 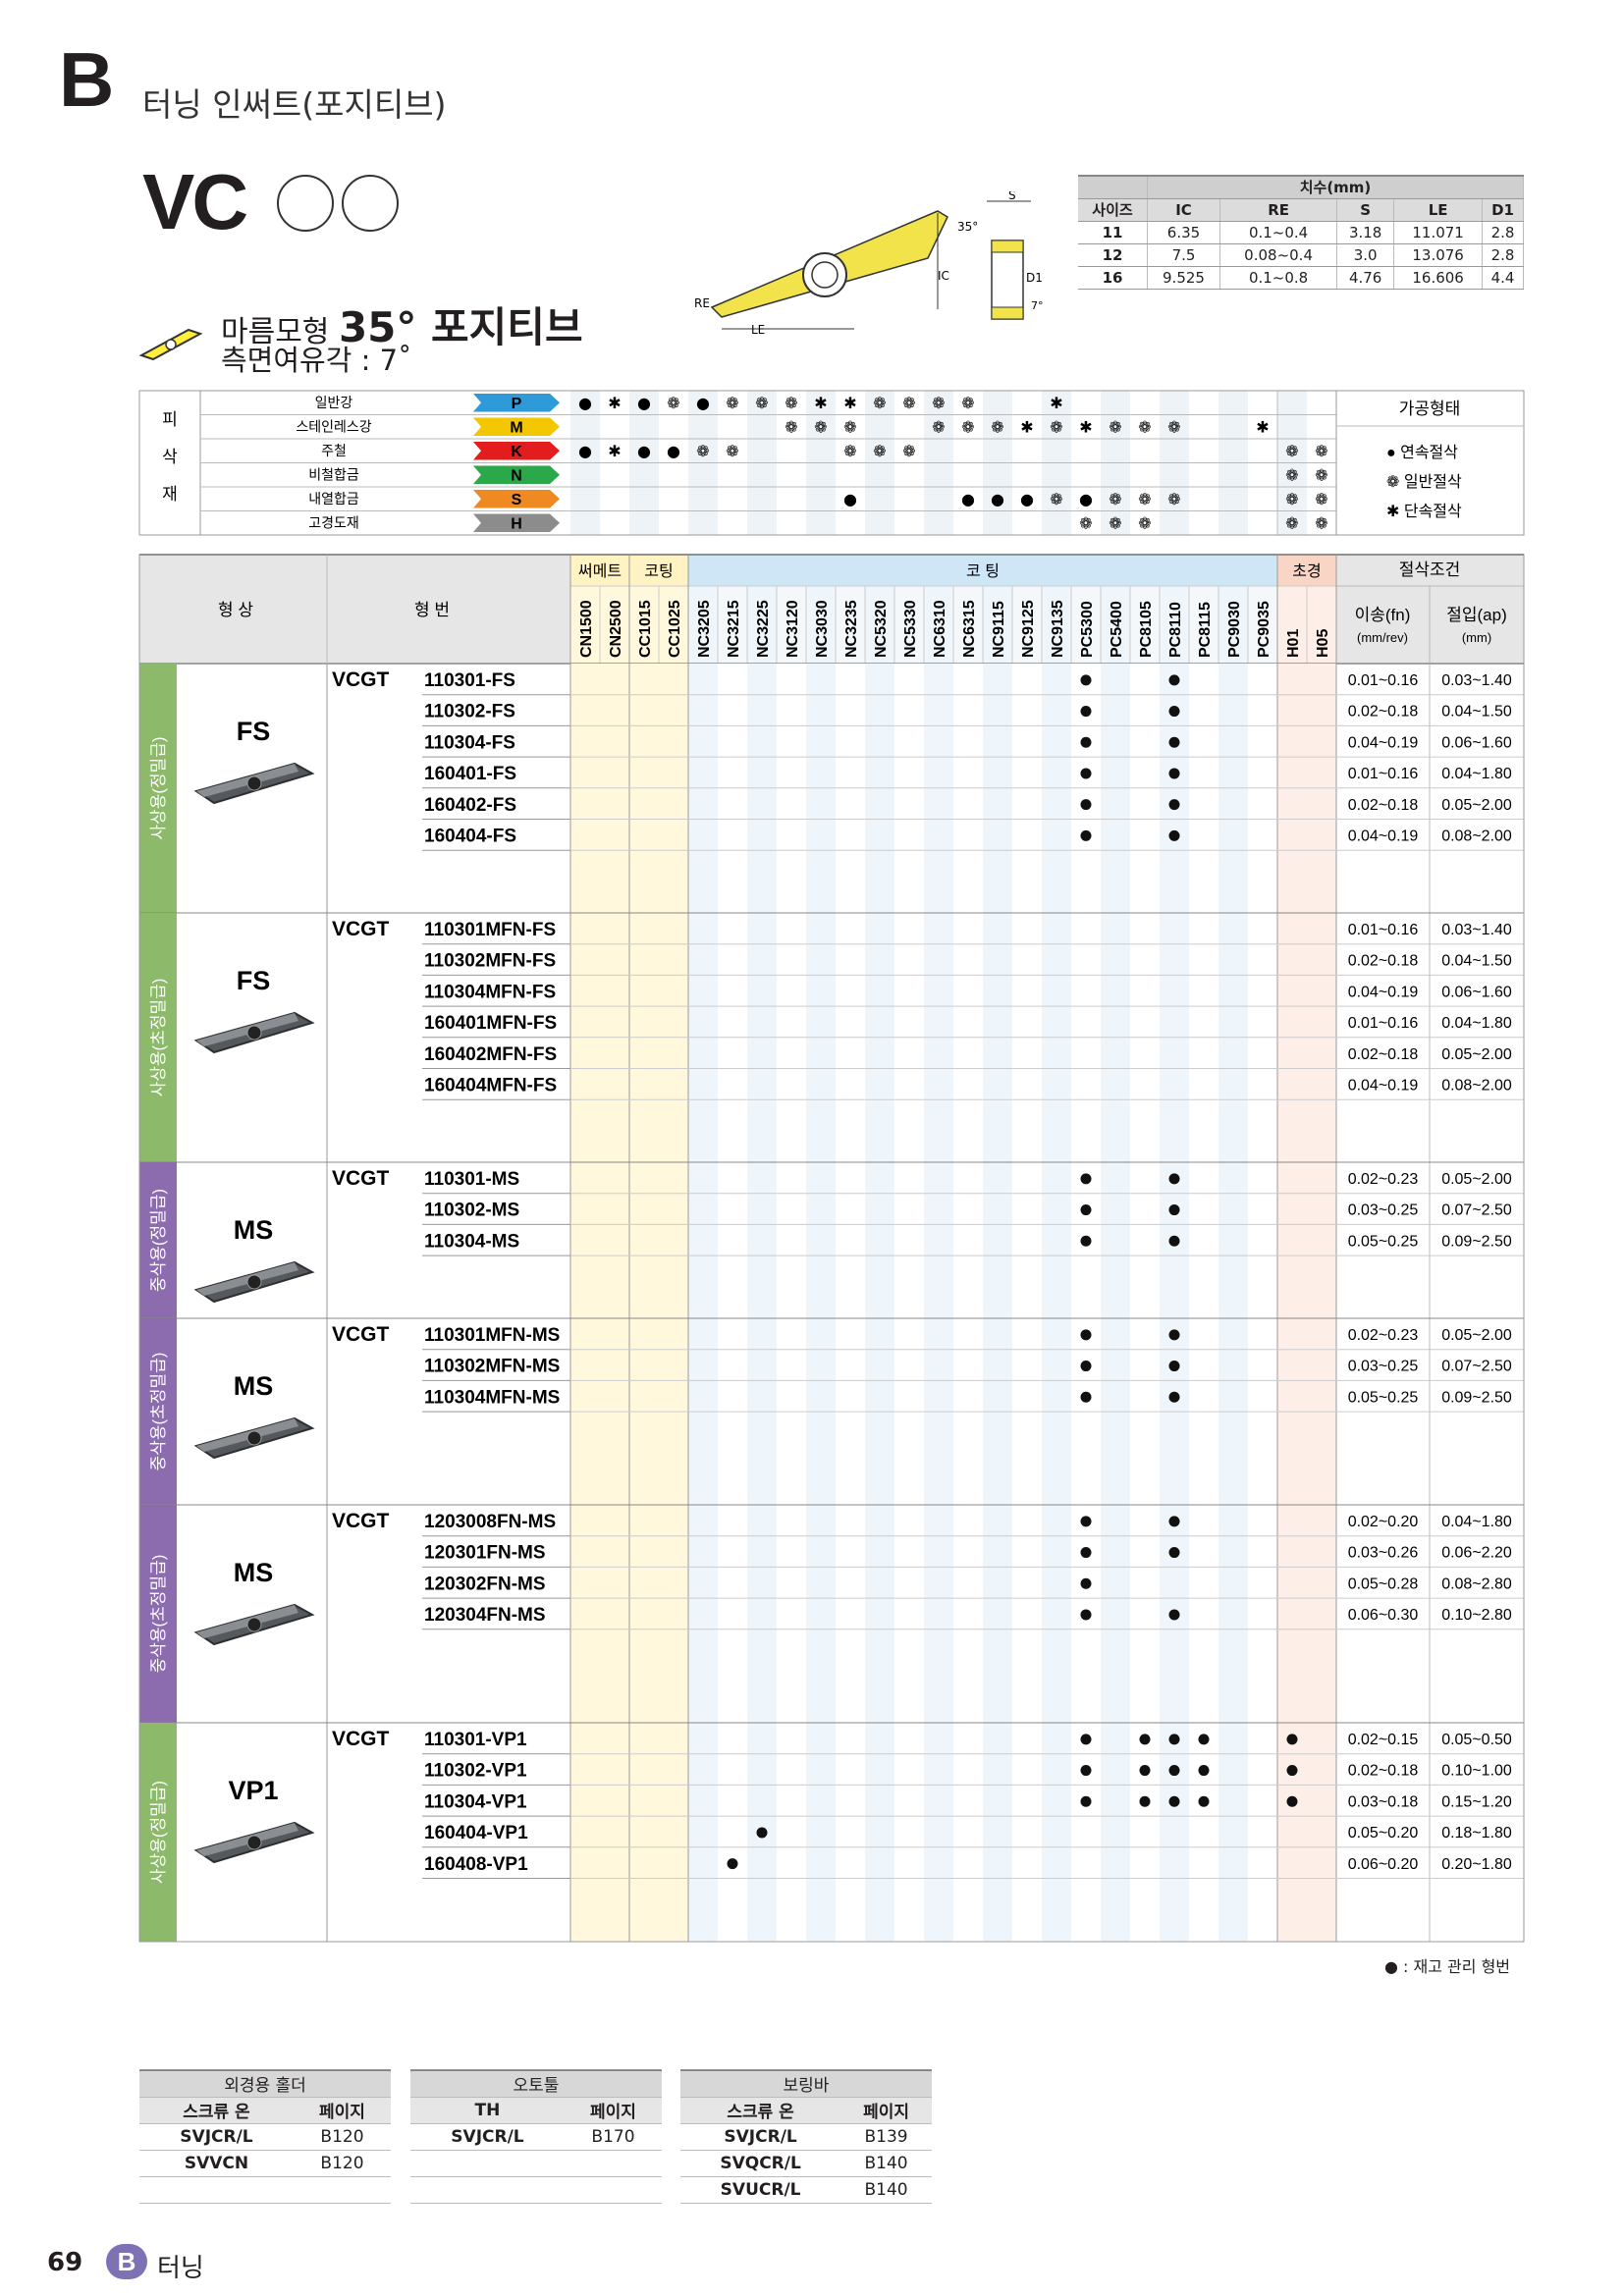 I want to click on re-label: RE, so click(x=702, y=303).